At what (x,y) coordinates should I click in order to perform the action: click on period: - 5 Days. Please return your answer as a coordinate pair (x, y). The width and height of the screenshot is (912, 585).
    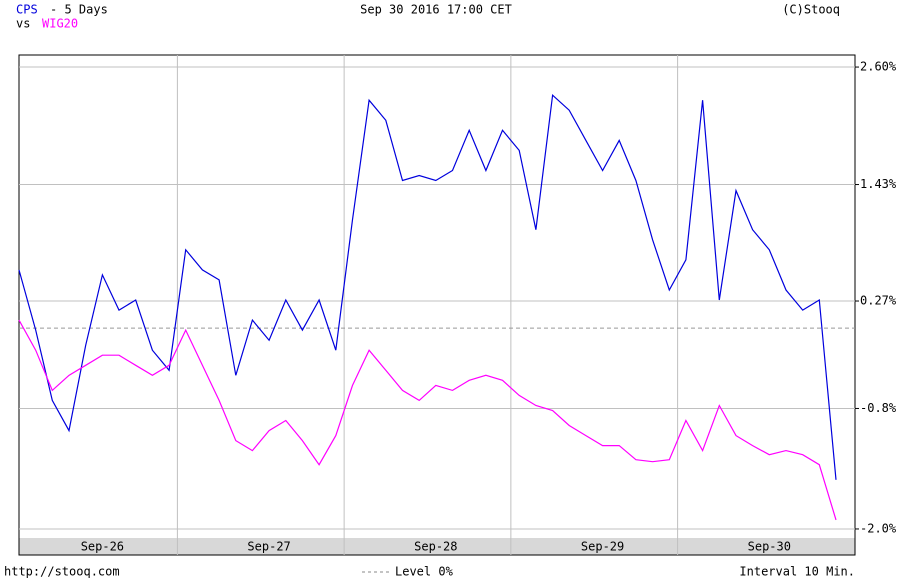
    Looking at the image, I should click on (79, 10).